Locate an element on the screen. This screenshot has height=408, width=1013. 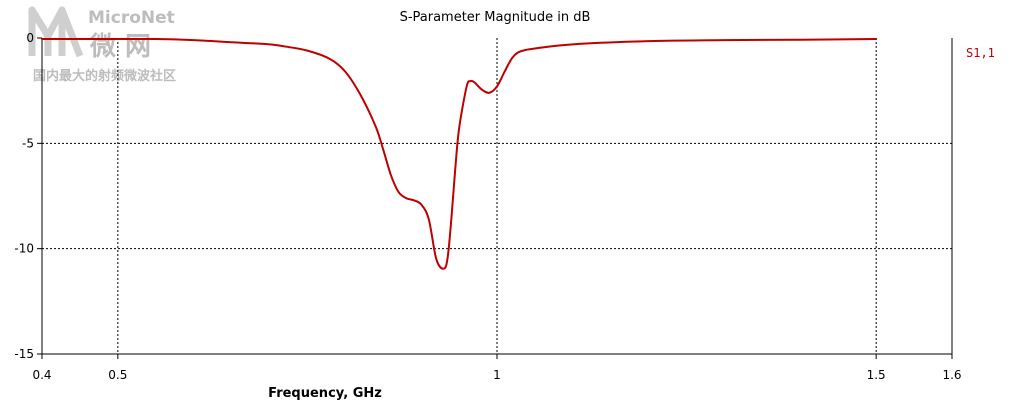
watermark-chinese: 微 网 is located at coordinates (120, 46).